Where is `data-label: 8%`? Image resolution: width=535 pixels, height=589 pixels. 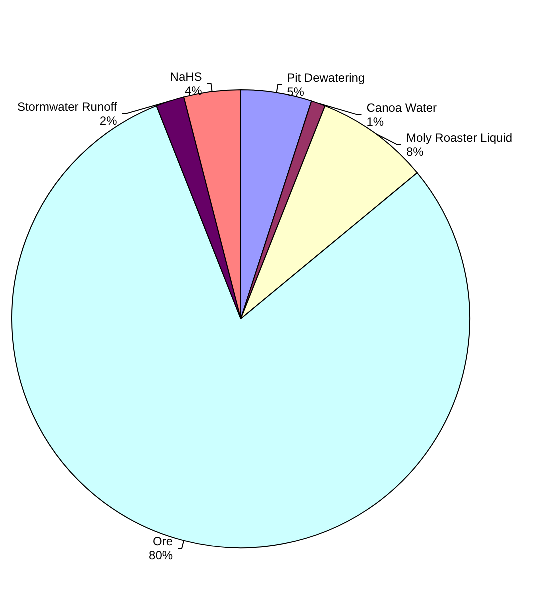
data-label: 8% is located at coordinates (415, 151).